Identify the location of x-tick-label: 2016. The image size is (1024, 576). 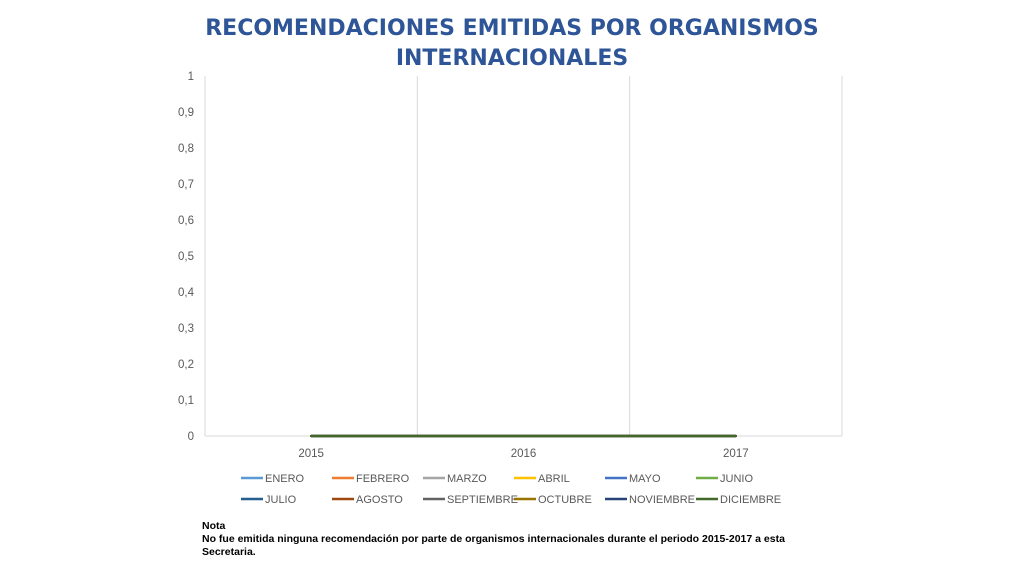
(524, 454).